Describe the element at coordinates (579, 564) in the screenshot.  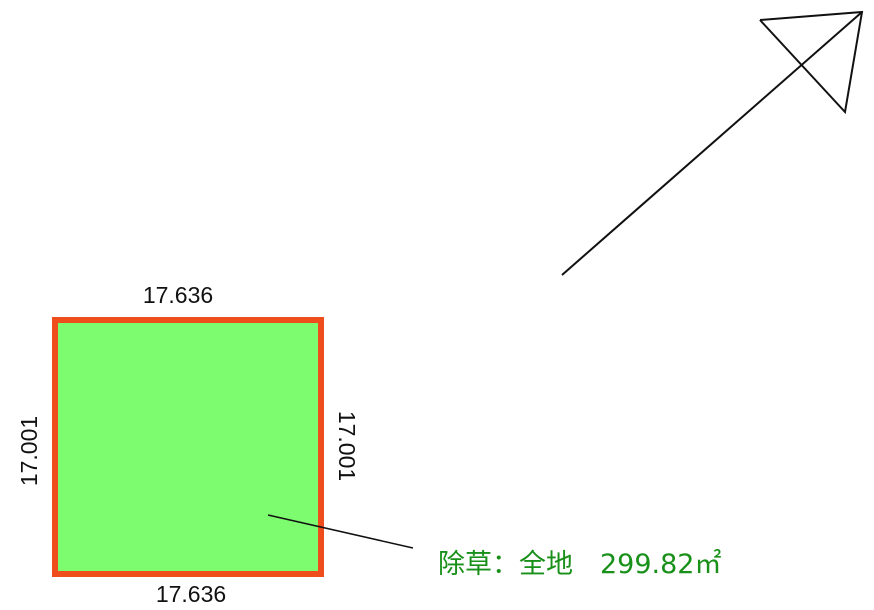
I see `weeding-annotation: 除草：全地 299.82㎡` at that location.